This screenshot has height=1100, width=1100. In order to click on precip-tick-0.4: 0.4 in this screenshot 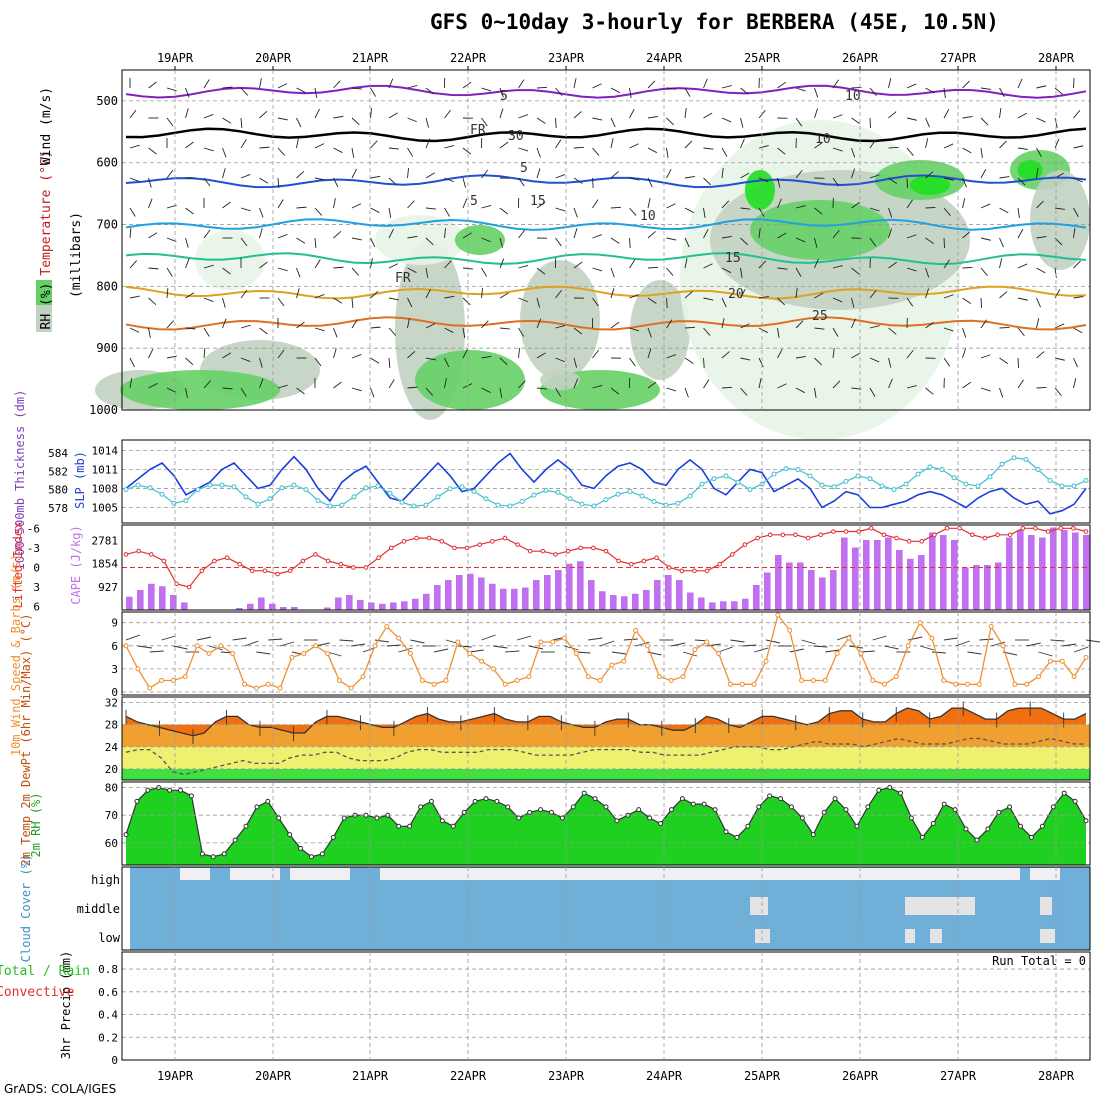, I will do `click(108, 1015)`.